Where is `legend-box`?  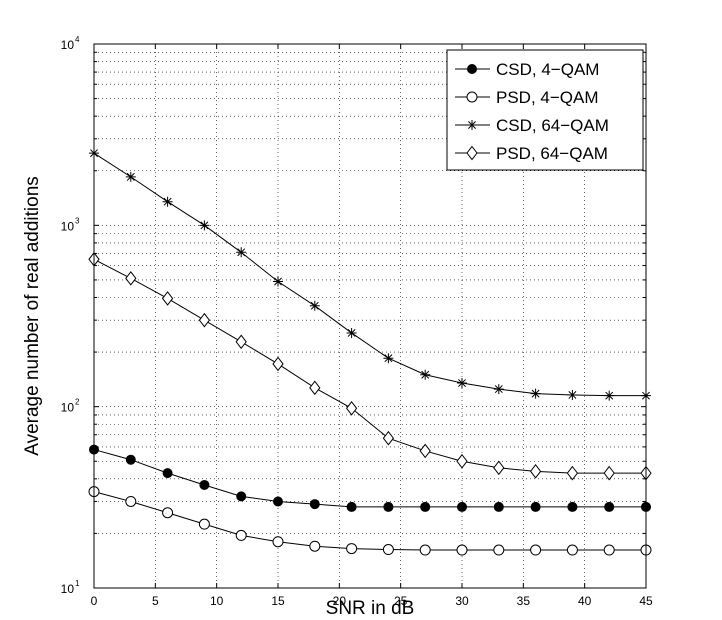 legend-box is located at coordinates (545, 110).